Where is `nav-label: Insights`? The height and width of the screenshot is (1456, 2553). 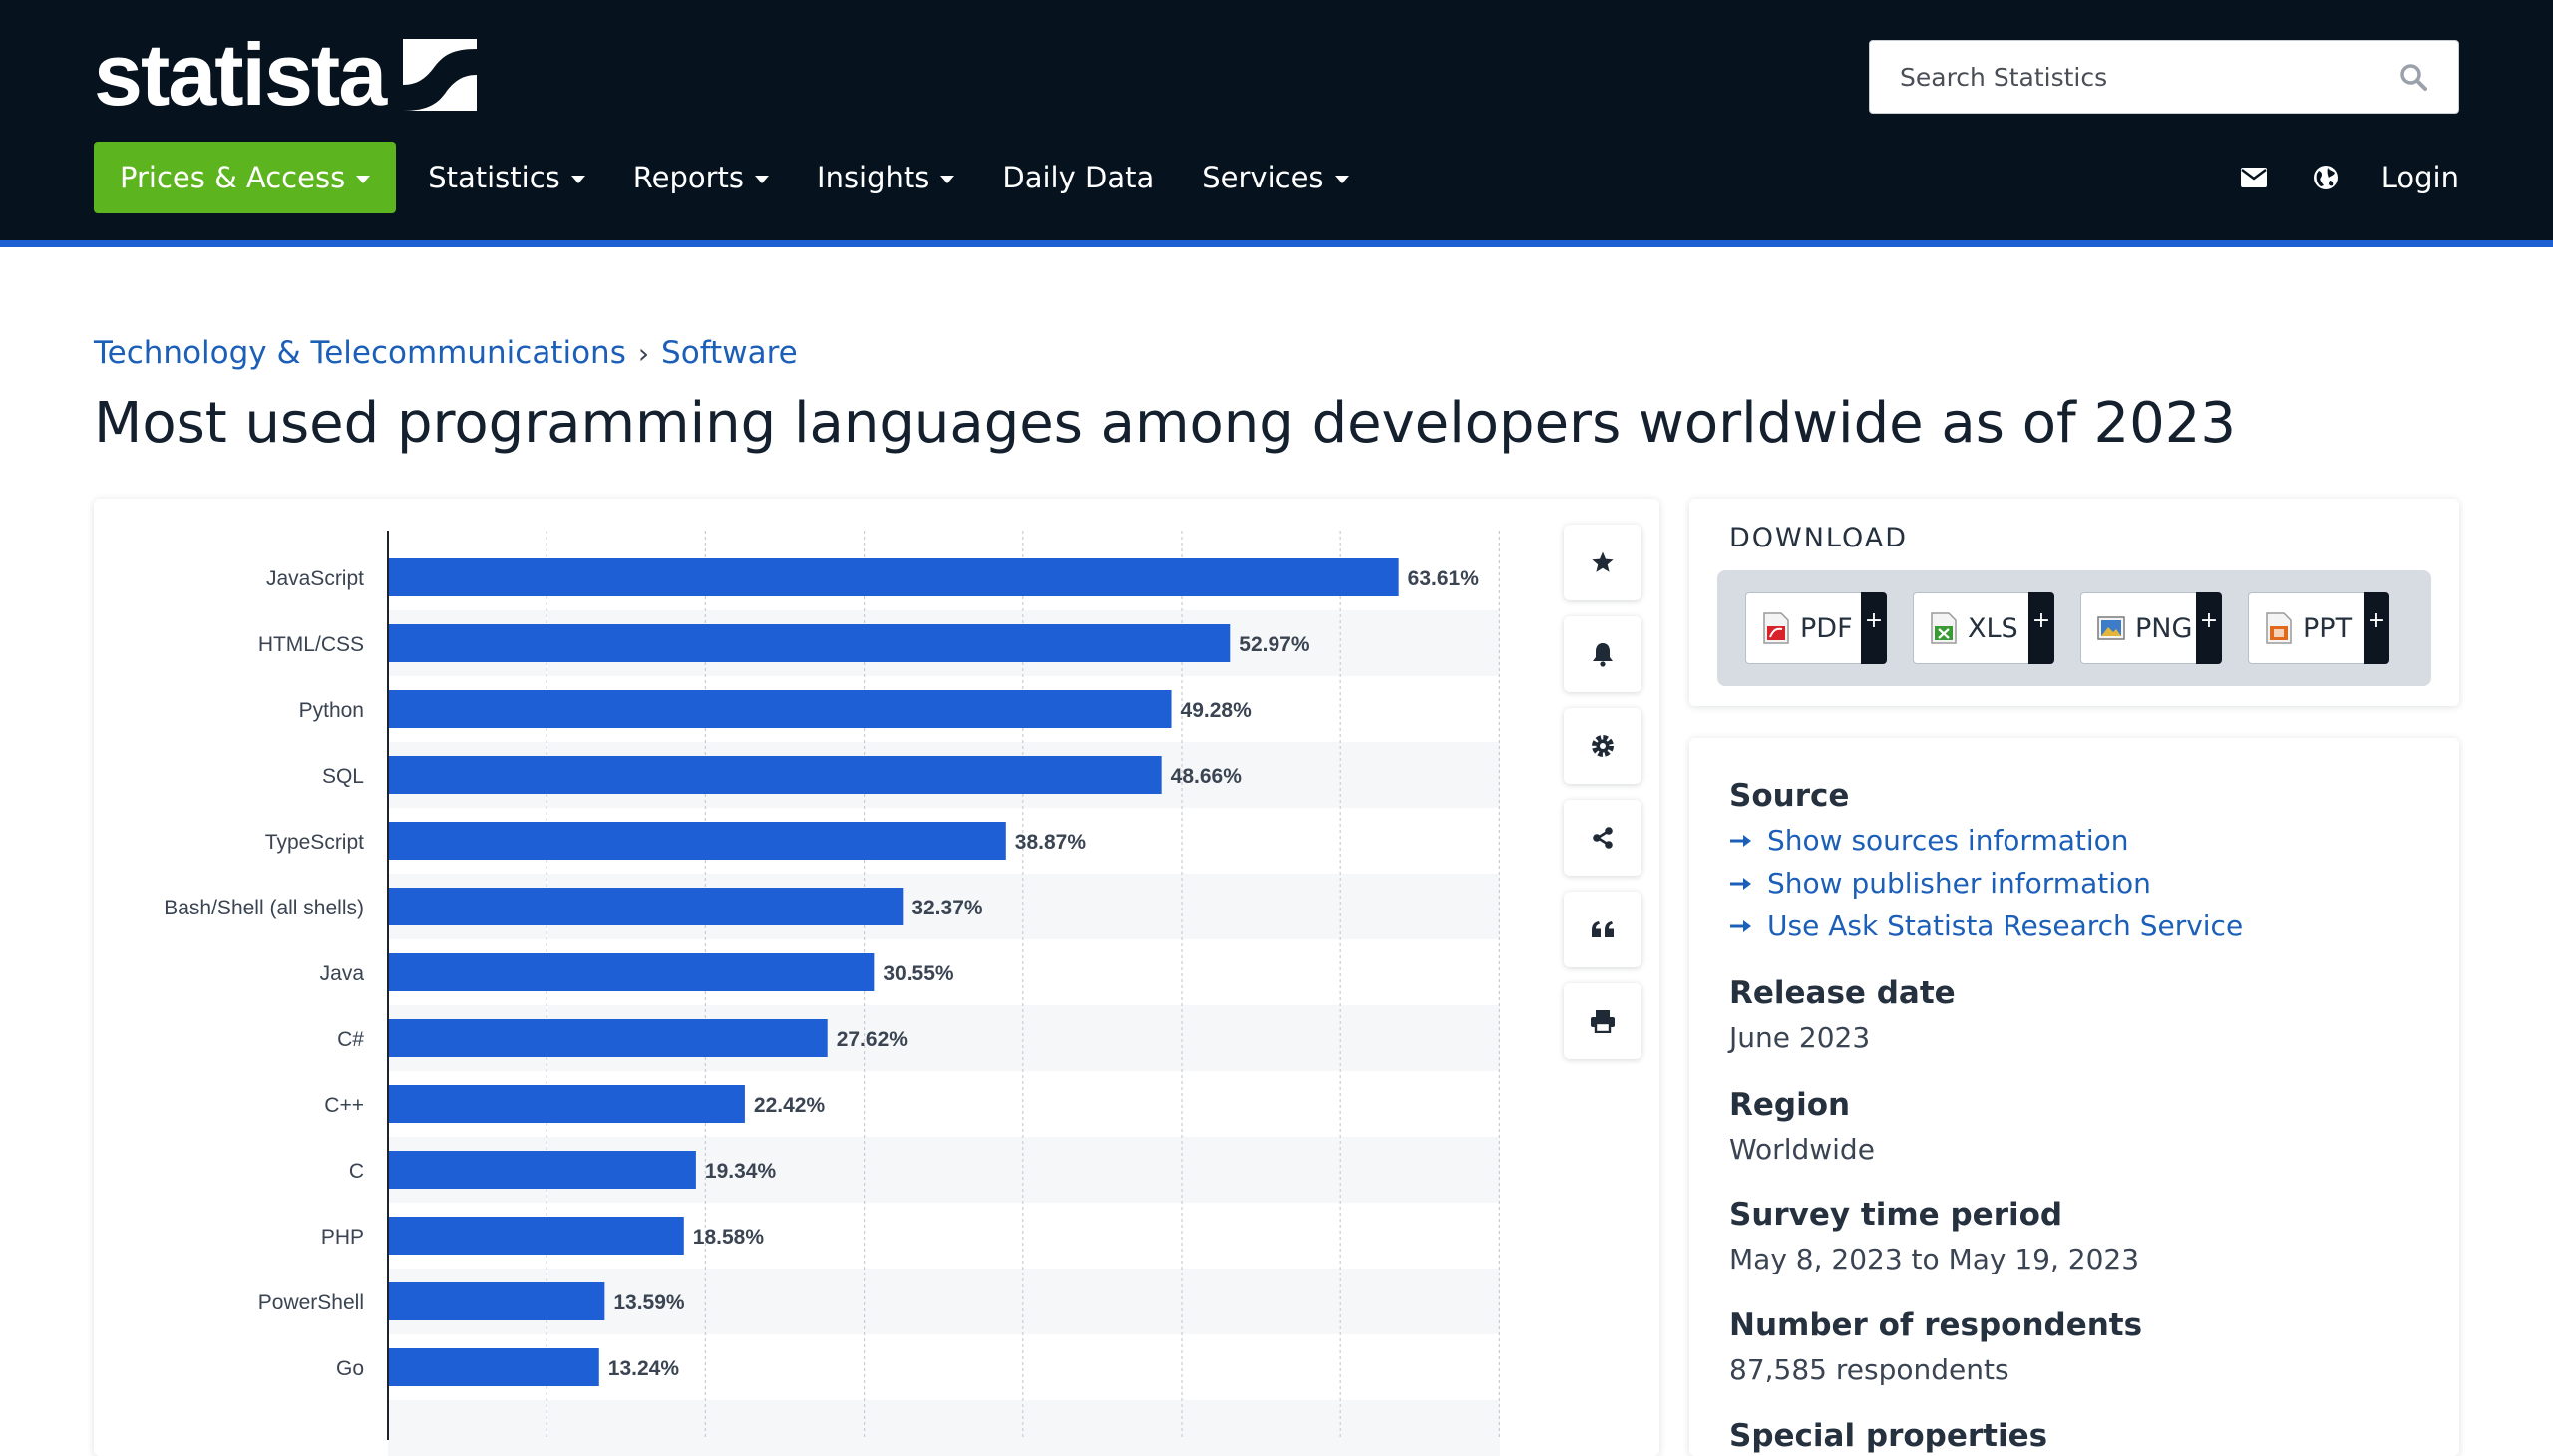
nav-label: Insights is located at coordinates (874, 177).